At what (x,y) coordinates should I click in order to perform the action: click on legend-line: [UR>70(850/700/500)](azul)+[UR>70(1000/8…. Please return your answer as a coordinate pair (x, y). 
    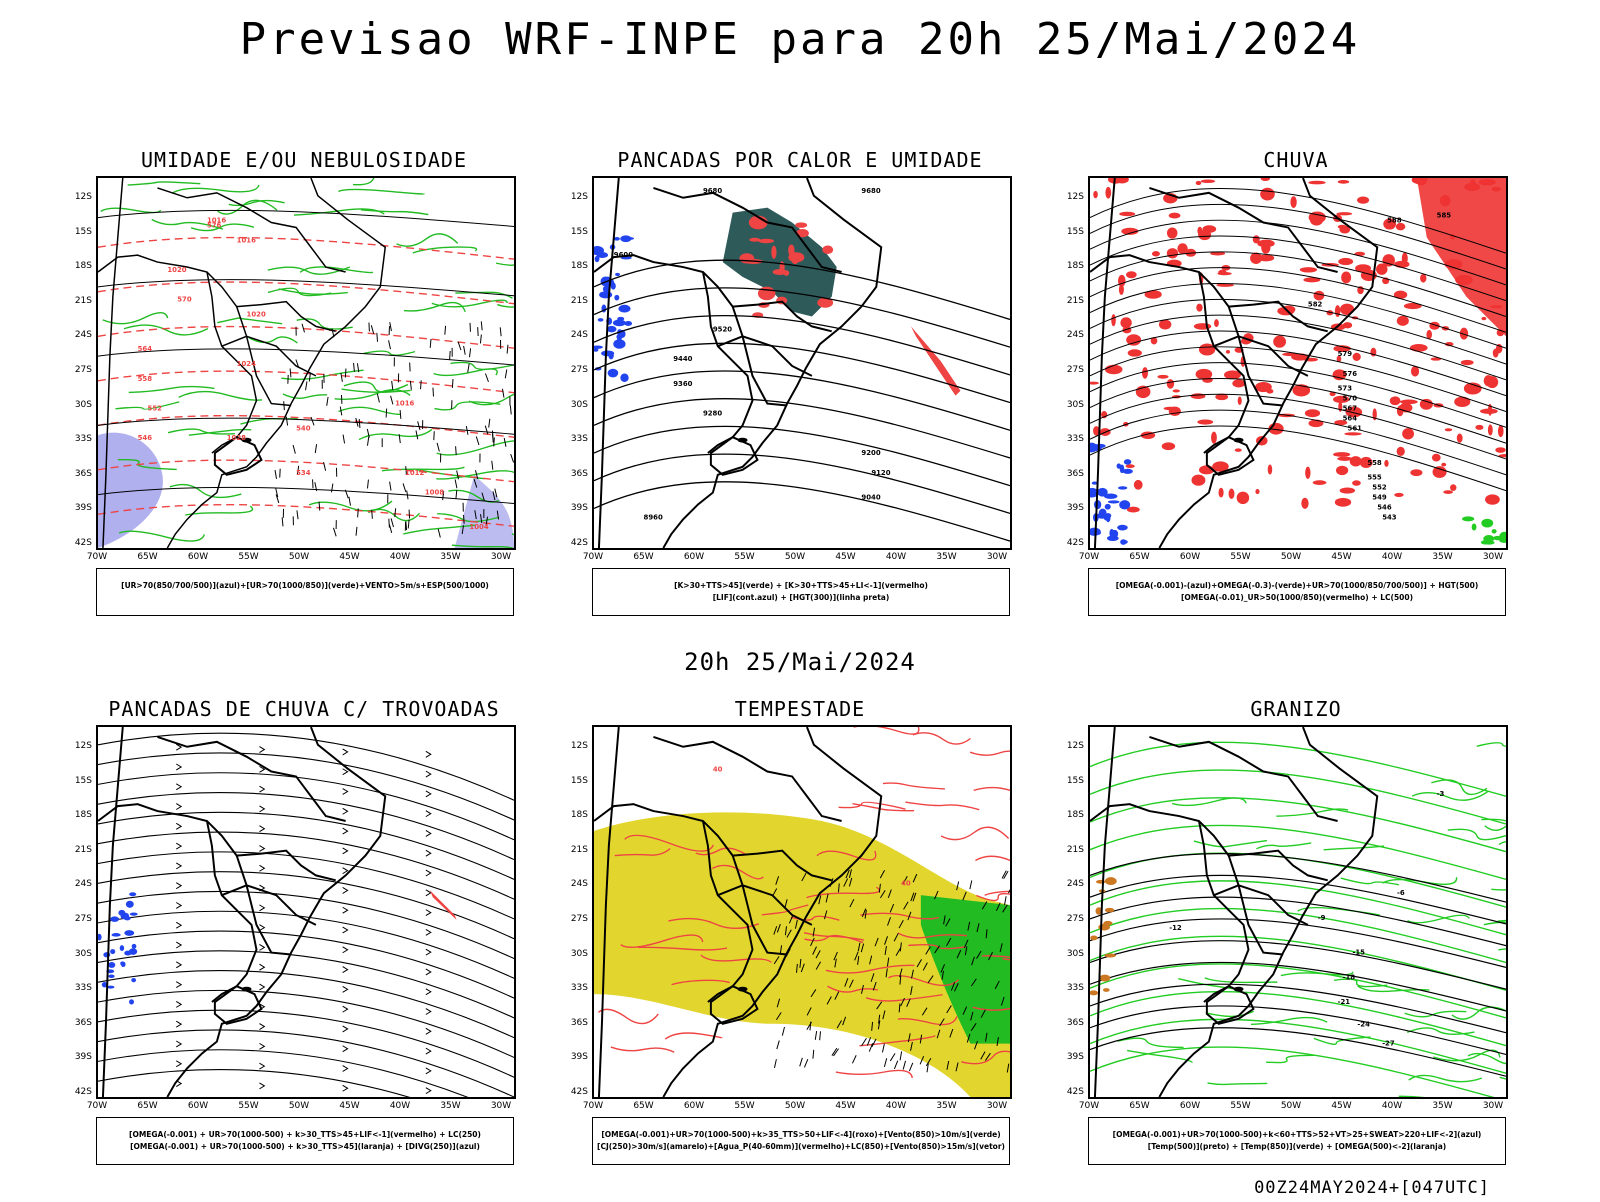
    Looking at the image, I should click on (305, 586).